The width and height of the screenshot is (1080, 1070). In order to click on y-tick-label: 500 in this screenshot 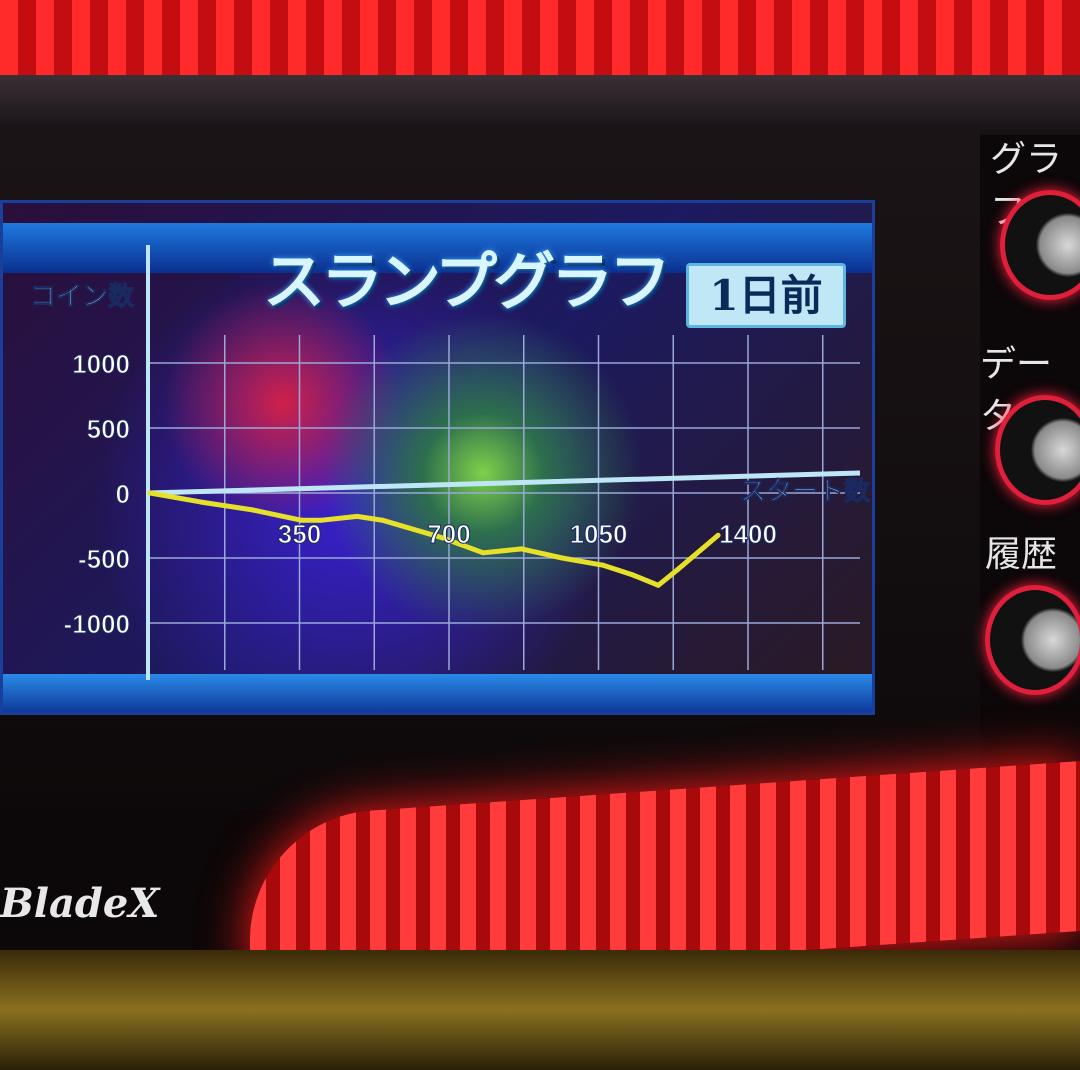, I will do `click(108, 429)`.